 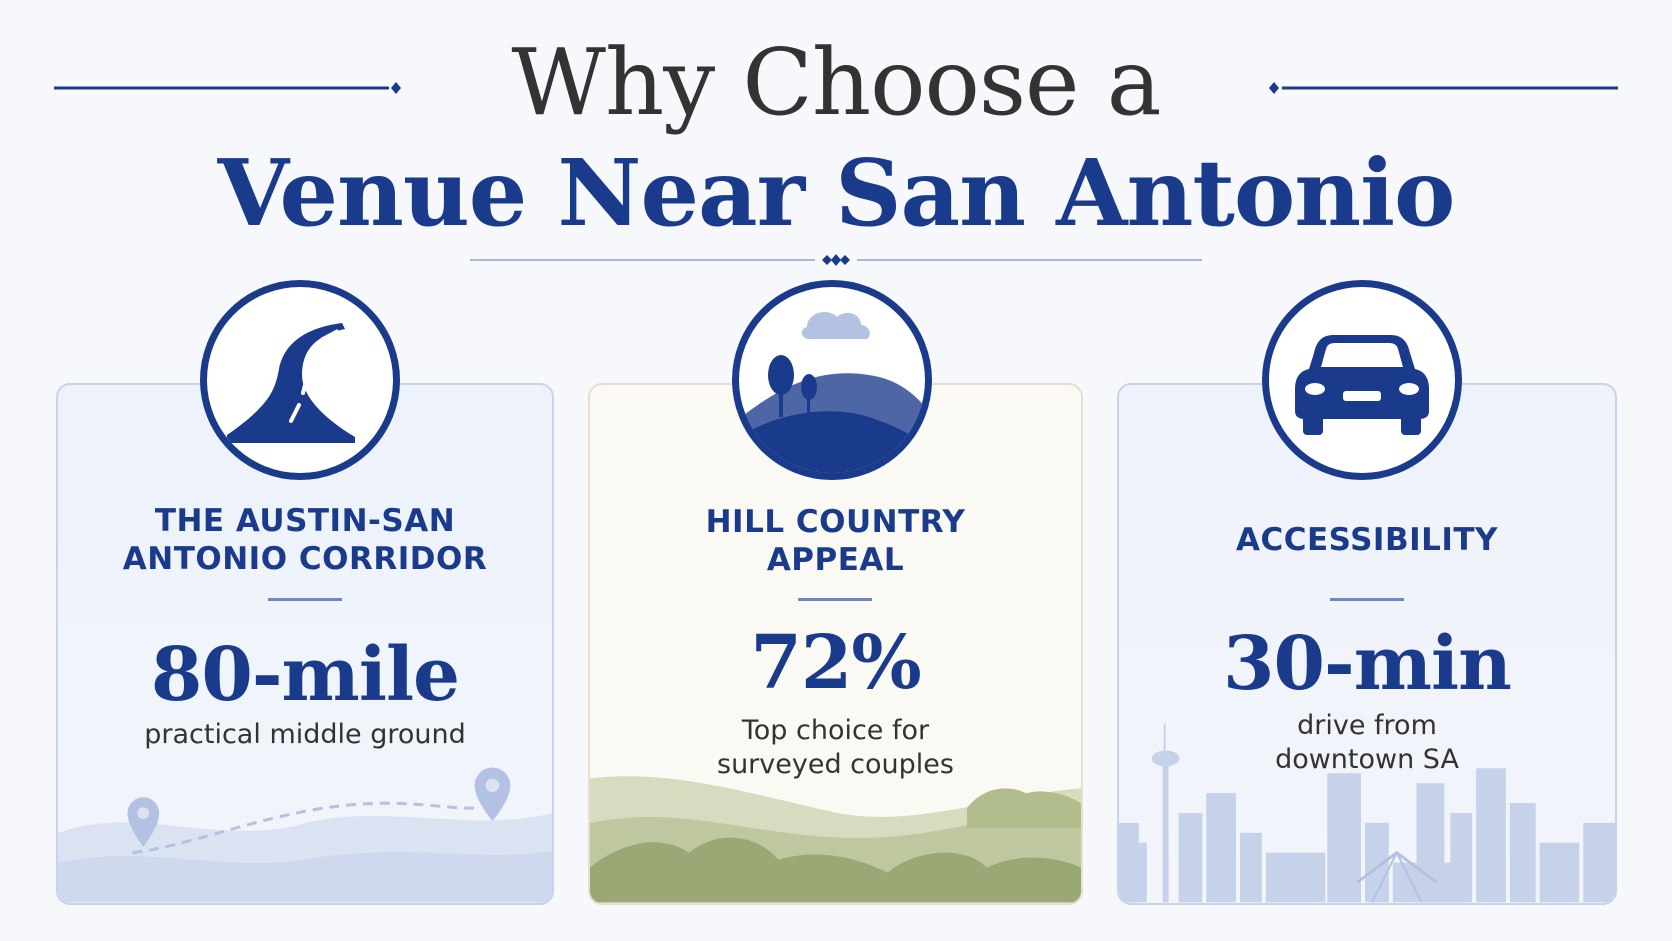 What do you see at coordinates (835, 522) in the screenshot?
I see `card2-heading-line1: HILL COUNTRY` at bounding box center [835, 522].